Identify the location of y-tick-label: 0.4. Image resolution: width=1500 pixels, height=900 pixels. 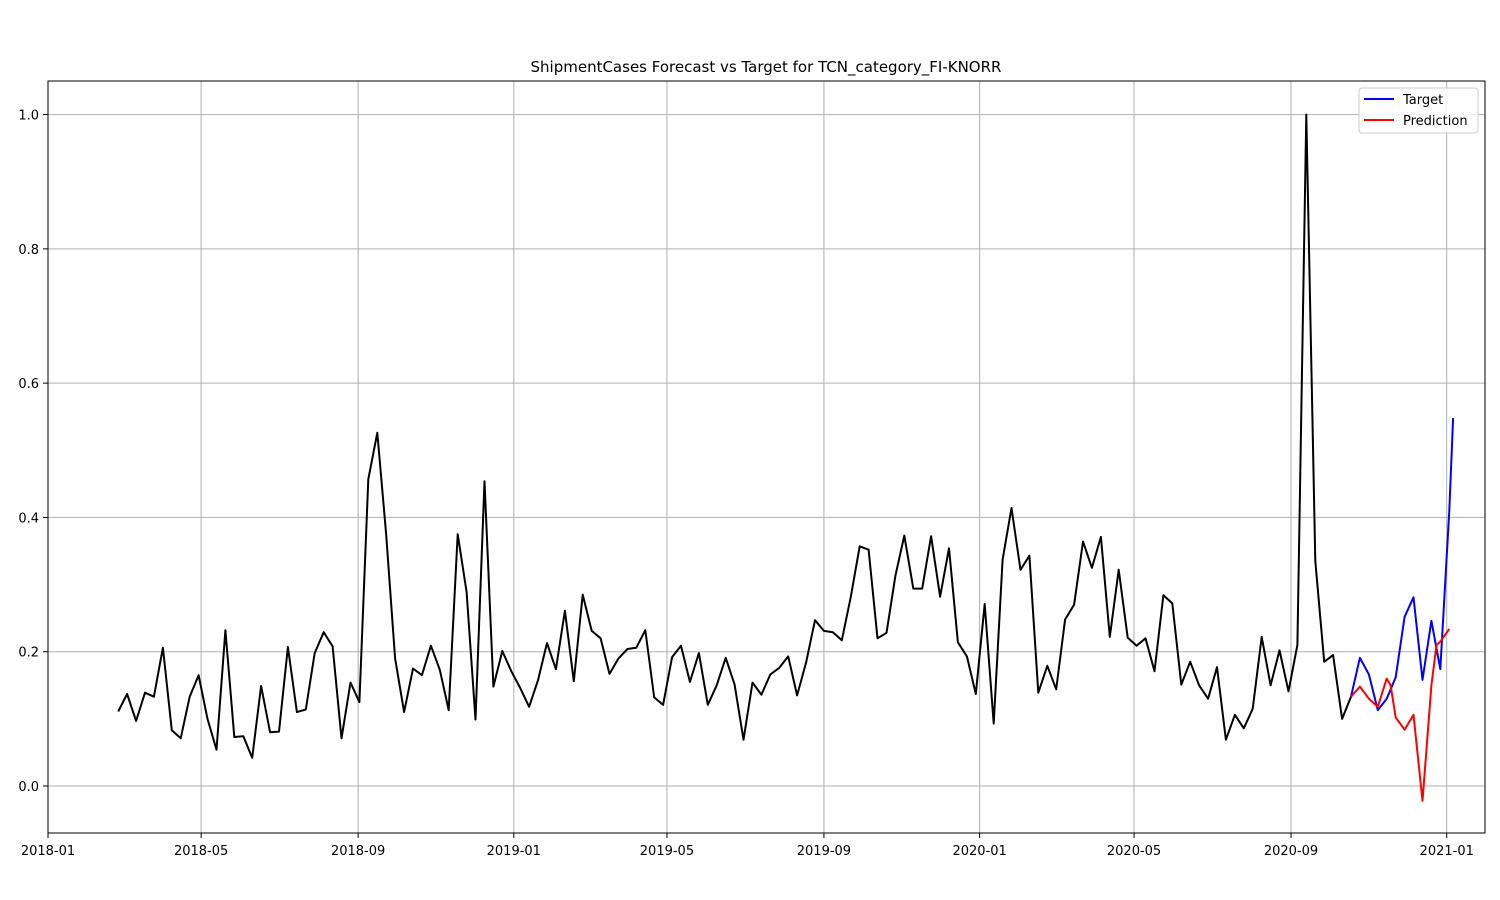
(28, 518).